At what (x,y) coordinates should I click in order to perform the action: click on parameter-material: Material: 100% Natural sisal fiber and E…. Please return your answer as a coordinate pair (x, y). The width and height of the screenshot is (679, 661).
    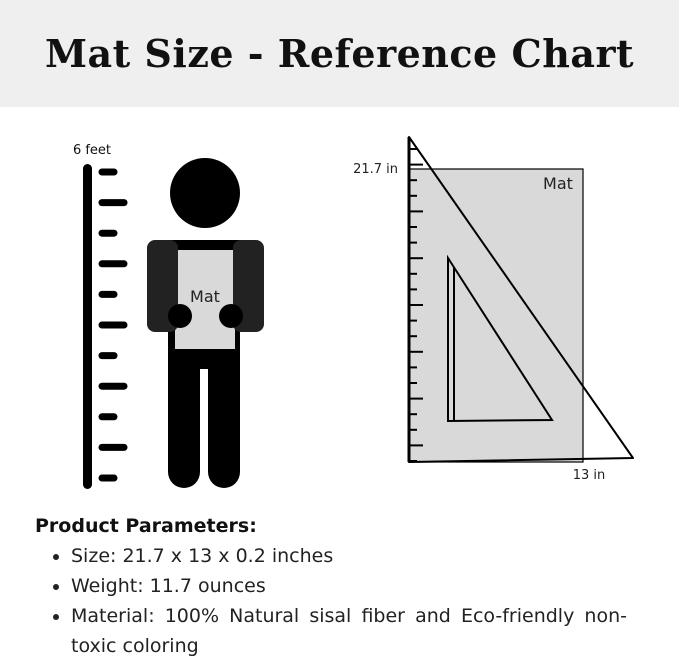
    Looking at the image, I should click on (349, 631).